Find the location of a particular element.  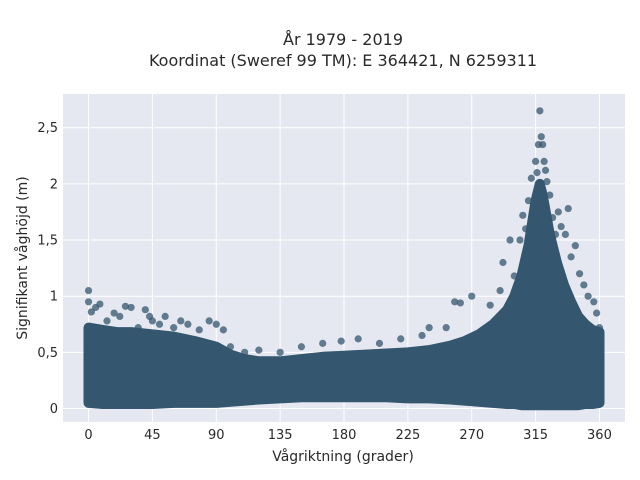

x-tick-label: 180 is located at coordinates (344, 435).